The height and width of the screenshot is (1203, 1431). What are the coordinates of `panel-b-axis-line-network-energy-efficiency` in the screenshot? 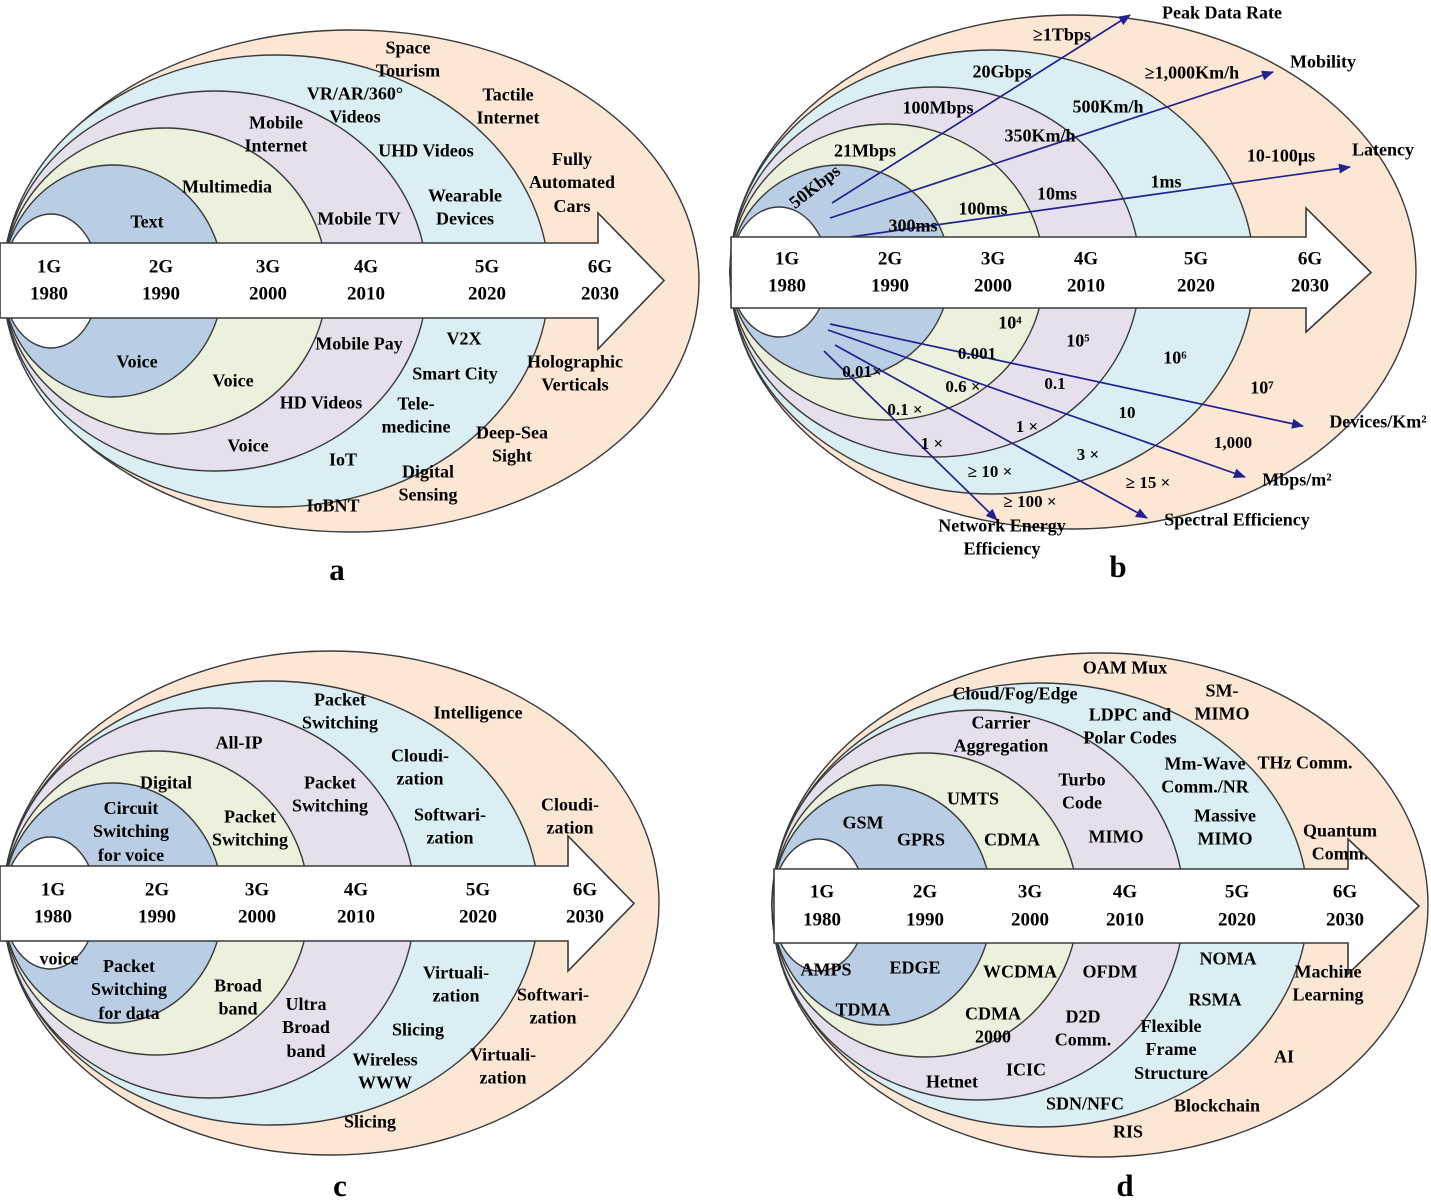 It's located at (910, 435).